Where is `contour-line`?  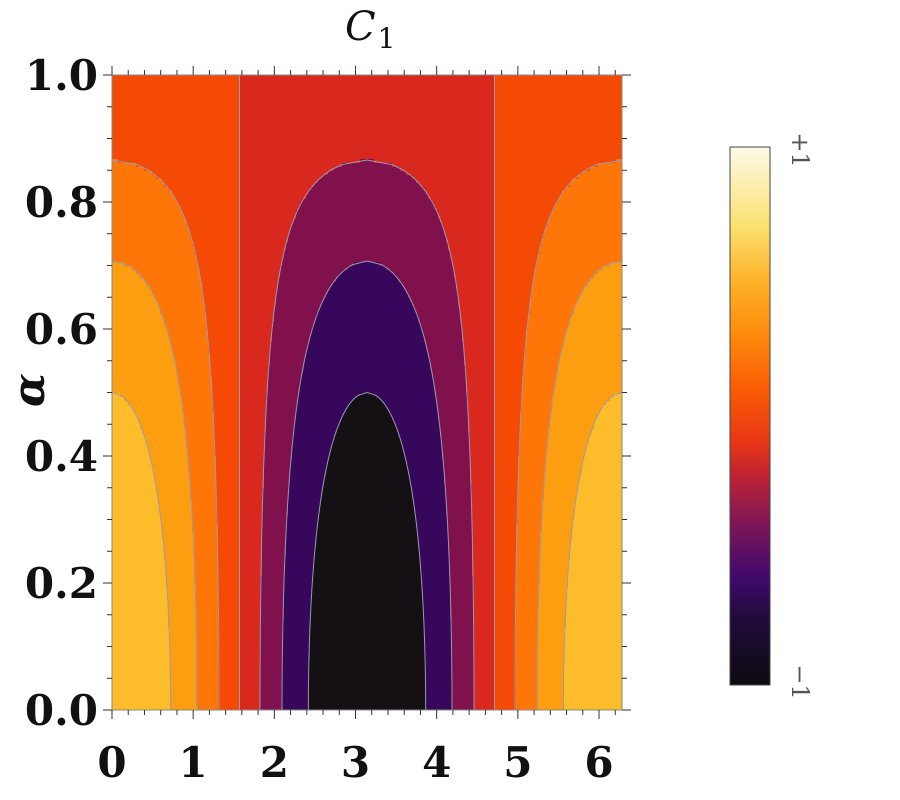
contour-line is located at coordinates (367, 485).